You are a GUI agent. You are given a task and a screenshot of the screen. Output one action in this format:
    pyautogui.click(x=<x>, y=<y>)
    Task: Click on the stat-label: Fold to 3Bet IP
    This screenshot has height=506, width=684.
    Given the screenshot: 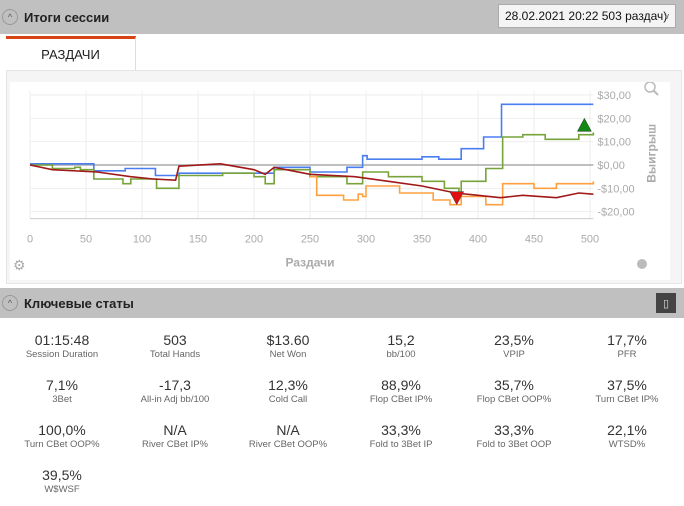 What is the action you would take?
    pyautogui.click(x=401, y=444)
    